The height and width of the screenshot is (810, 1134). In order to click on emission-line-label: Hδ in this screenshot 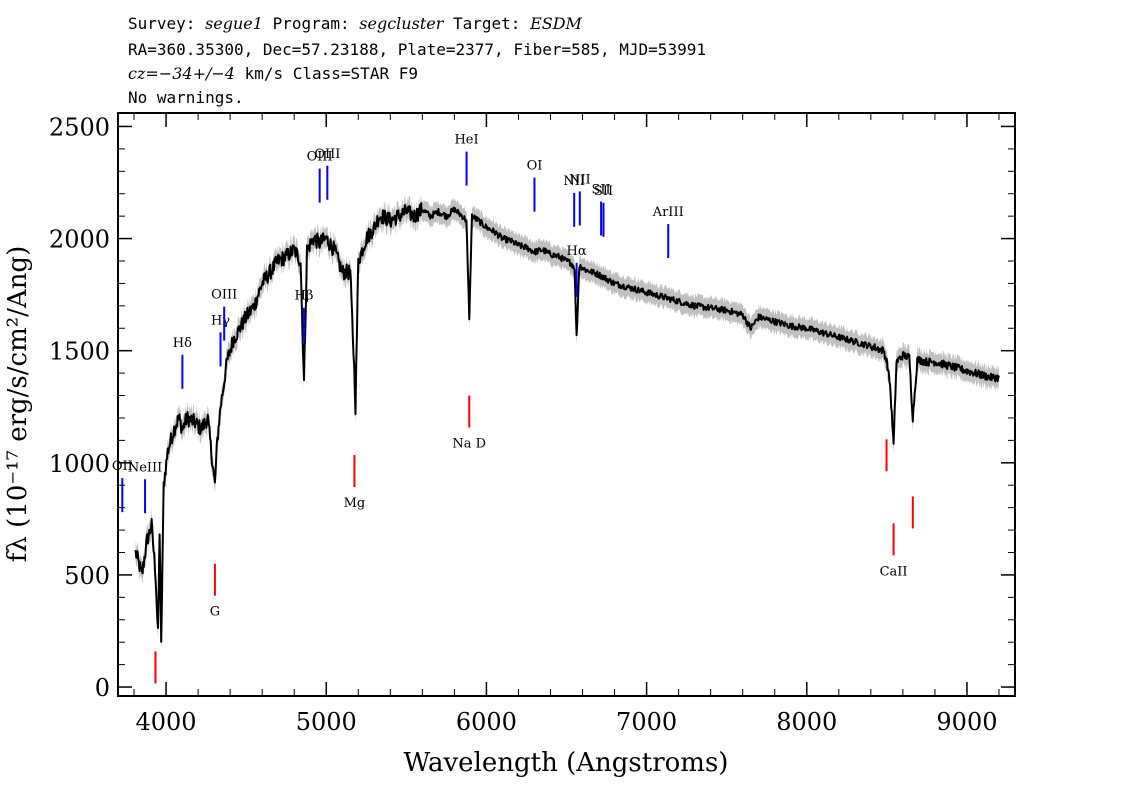, I will do `click(182, 343)`.